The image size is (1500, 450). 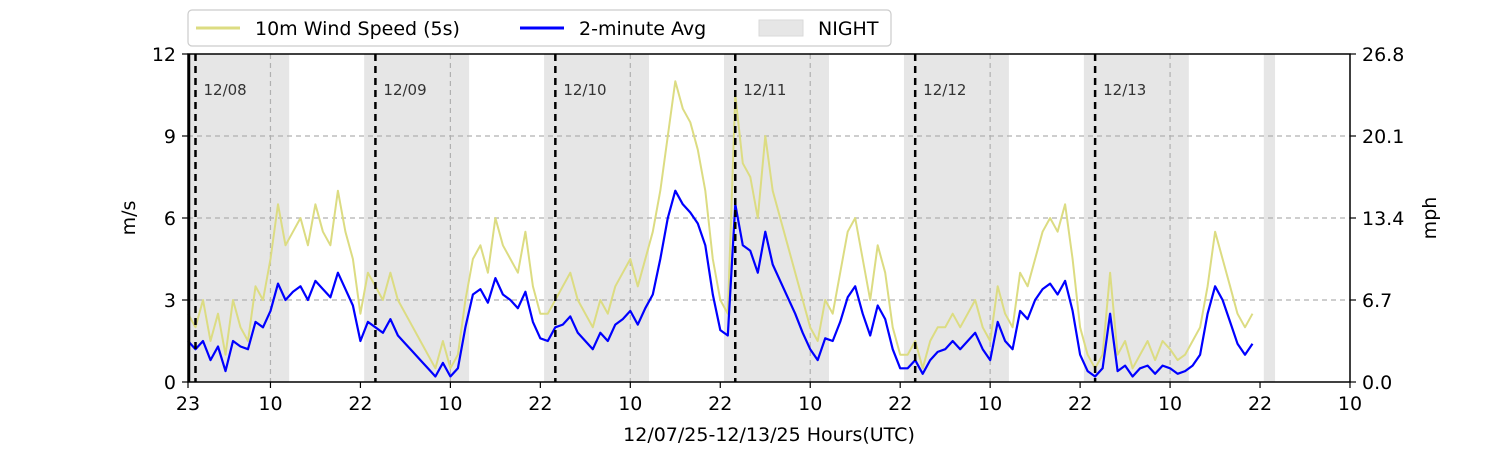 What do you see at coordinates (170, 301) in the screenshot?
I see `y-tick-label: 3` at bounding box center [170, 301].